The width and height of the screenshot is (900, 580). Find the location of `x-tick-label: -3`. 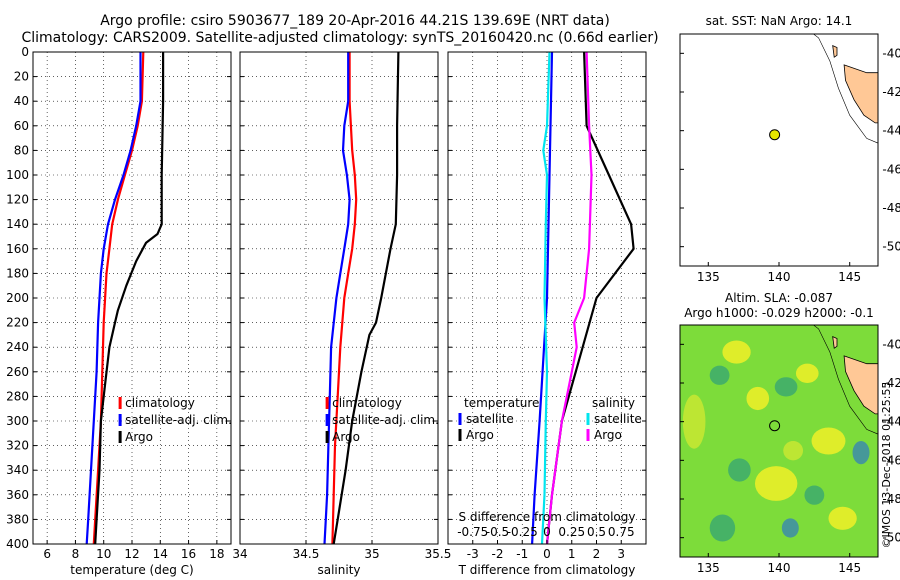

x-tick-label: -3 is located at coordinates (473, 554).